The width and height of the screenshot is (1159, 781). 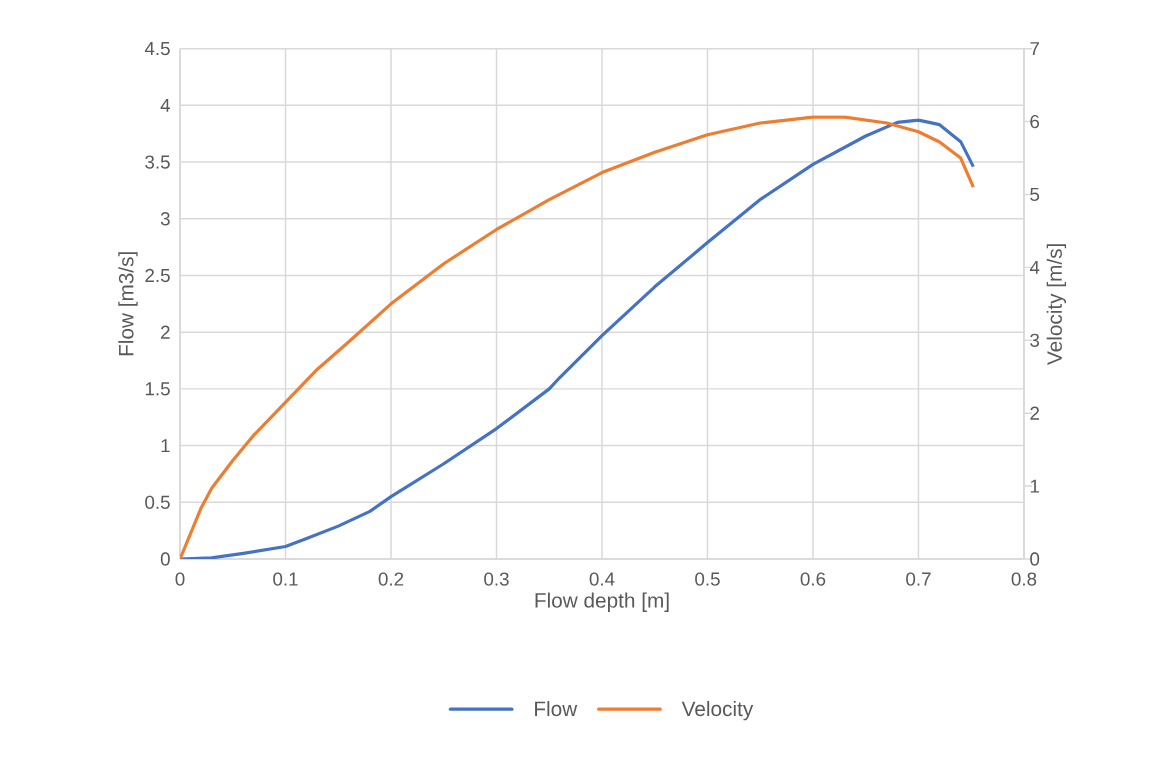 What do you see at coordinates (157, 48) in the screenshot?
I see `y-tick-label: 4.5` at bounding box center [157, 48].